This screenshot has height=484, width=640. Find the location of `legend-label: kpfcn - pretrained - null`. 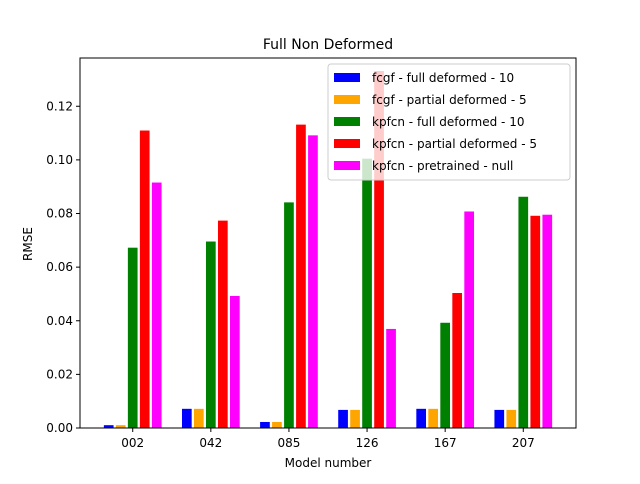

legend-label: kpfcn - pretrained - null is located at coordinates (442, 166).